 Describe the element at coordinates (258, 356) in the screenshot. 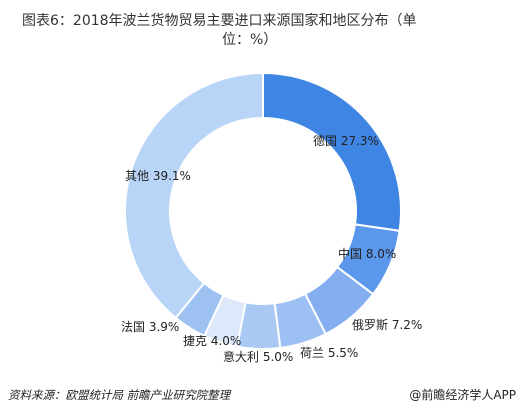

I see `slice-label-4: 意大利 5.0%` at that location.